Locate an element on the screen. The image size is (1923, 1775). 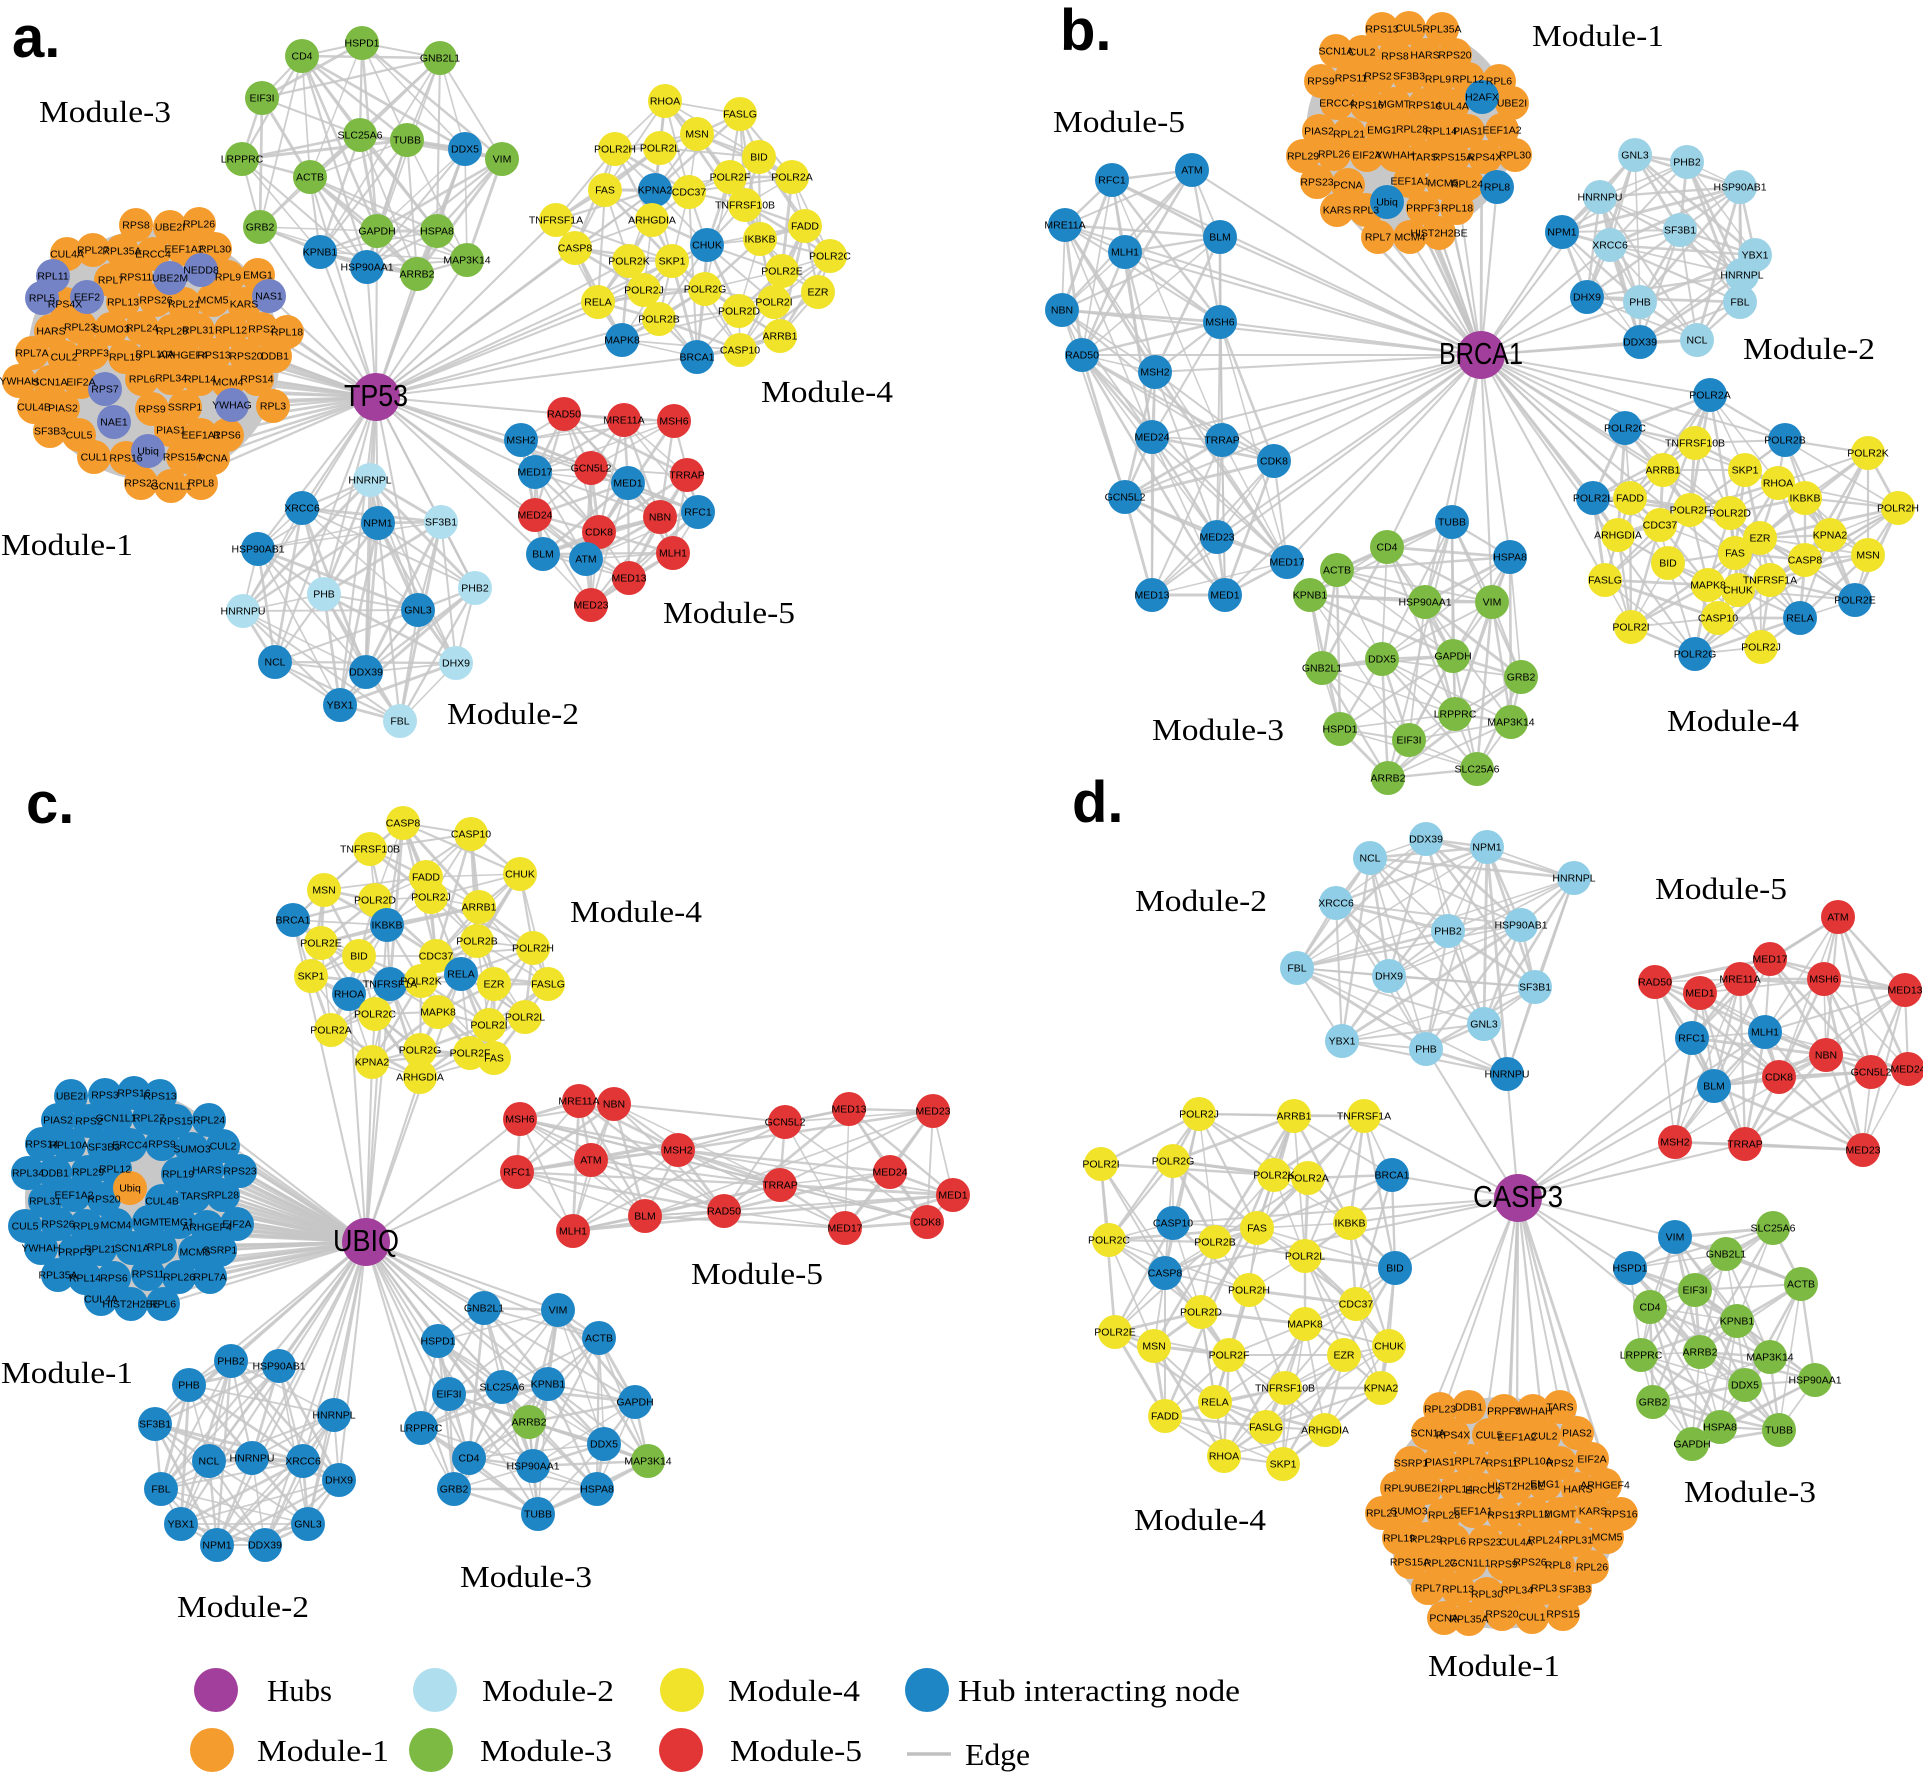
svg-text: PRPF3 is located at coordinates (92, 354).